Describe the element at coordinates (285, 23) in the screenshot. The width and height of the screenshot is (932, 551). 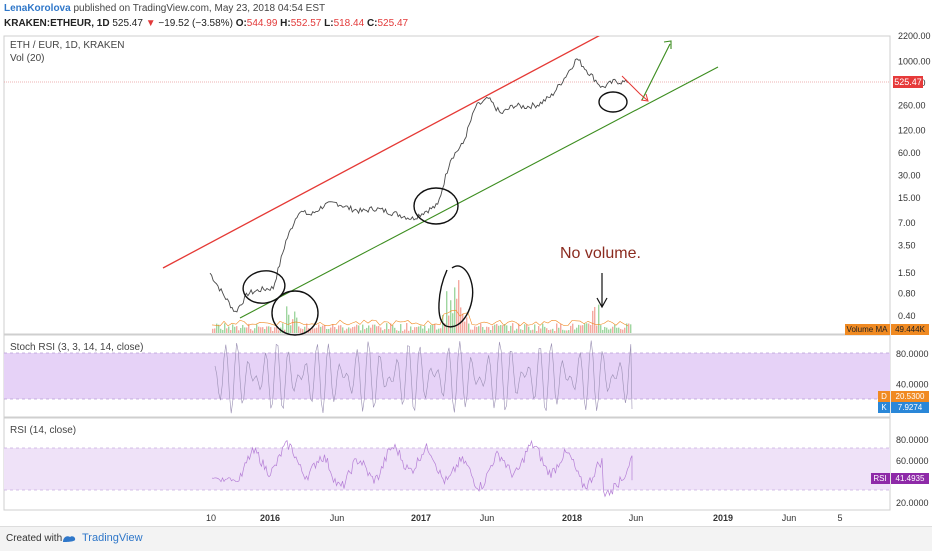
I see `high-label: H:` at that location.